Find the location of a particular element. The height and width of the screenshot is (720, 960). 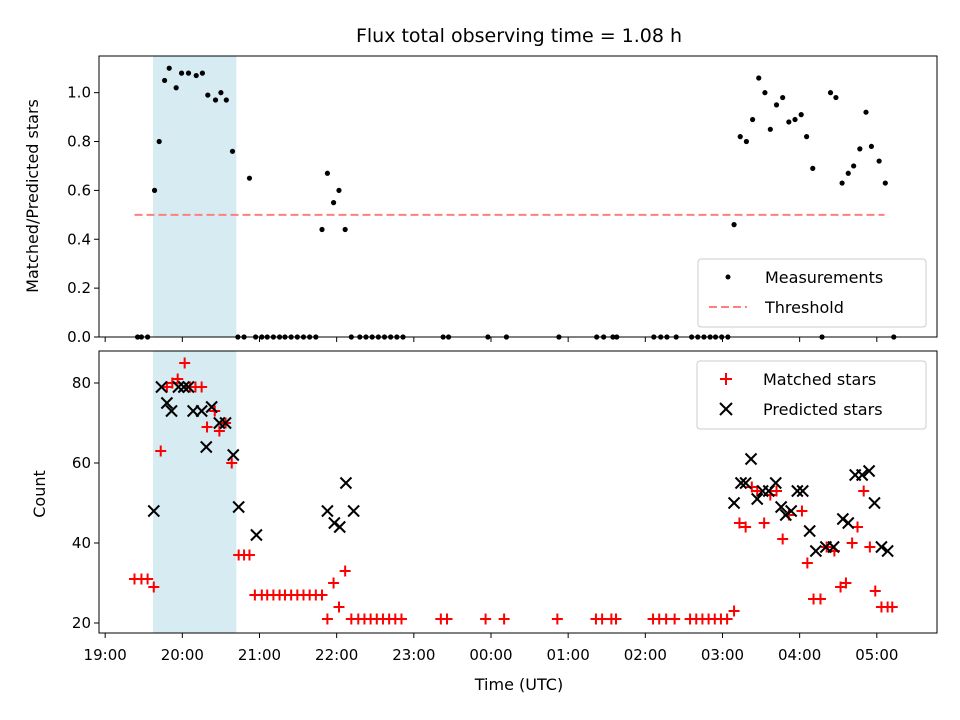

count-legend-box is located at coordinates (811, 395).